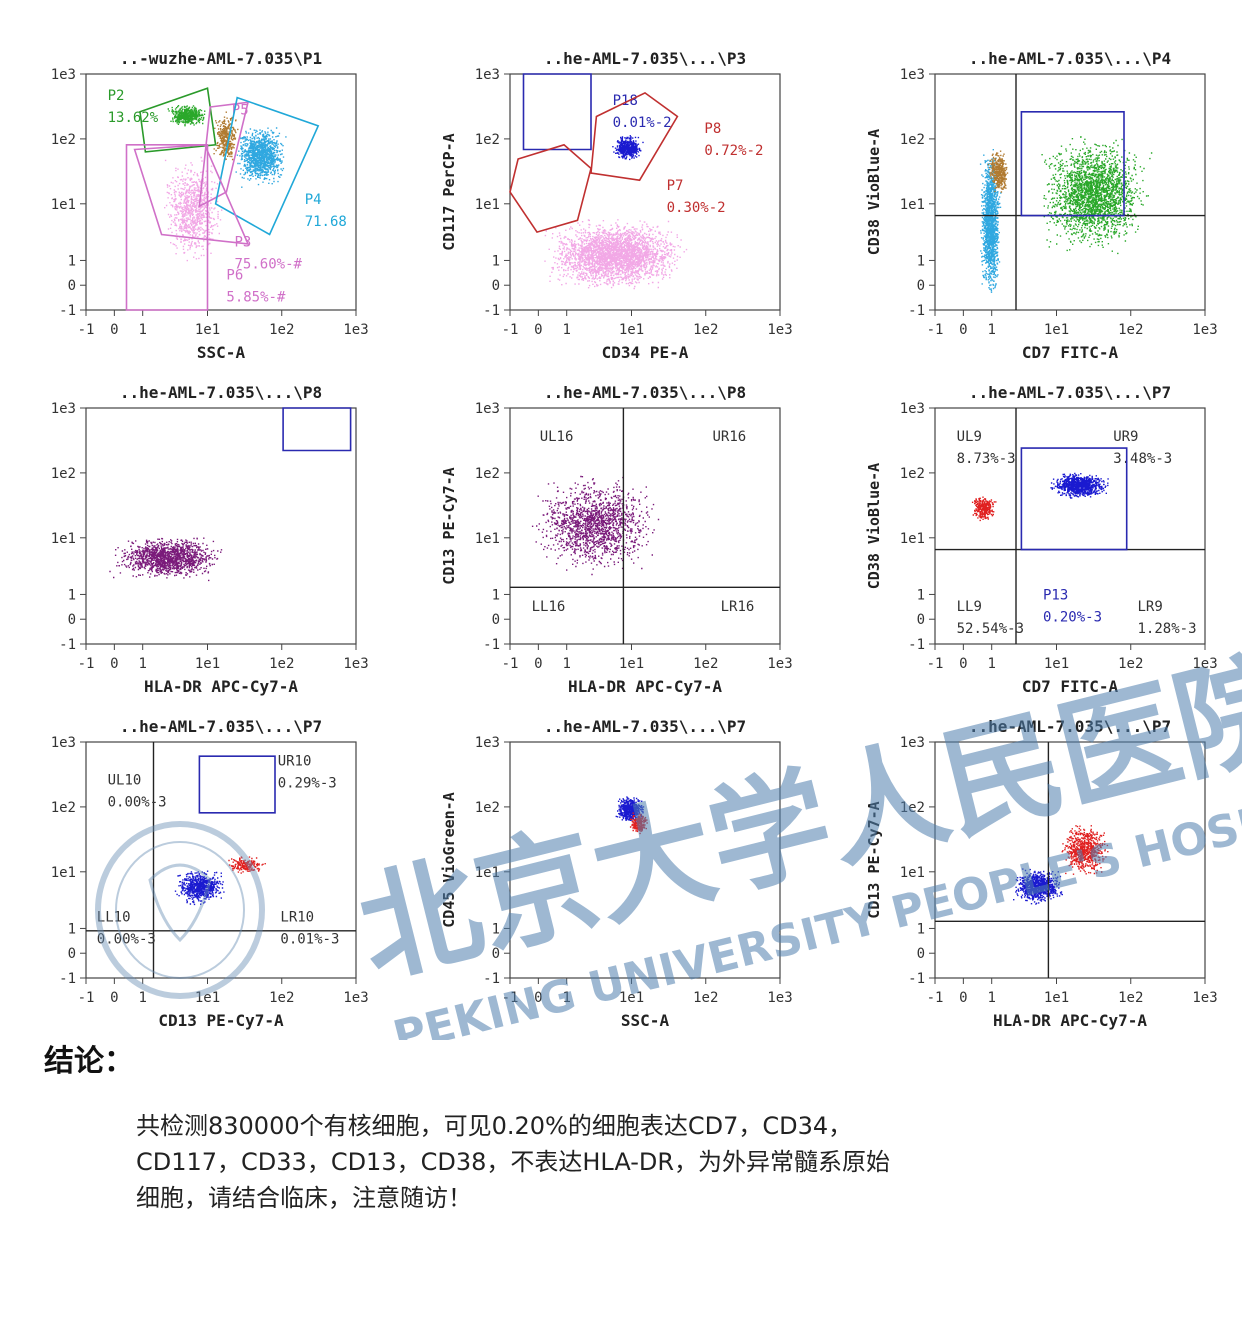 The height and width of the screenshot is (1317, 1242). Describe the element at coordinates (634, 136) in the screenshot. I see `gate-p8` at that location.